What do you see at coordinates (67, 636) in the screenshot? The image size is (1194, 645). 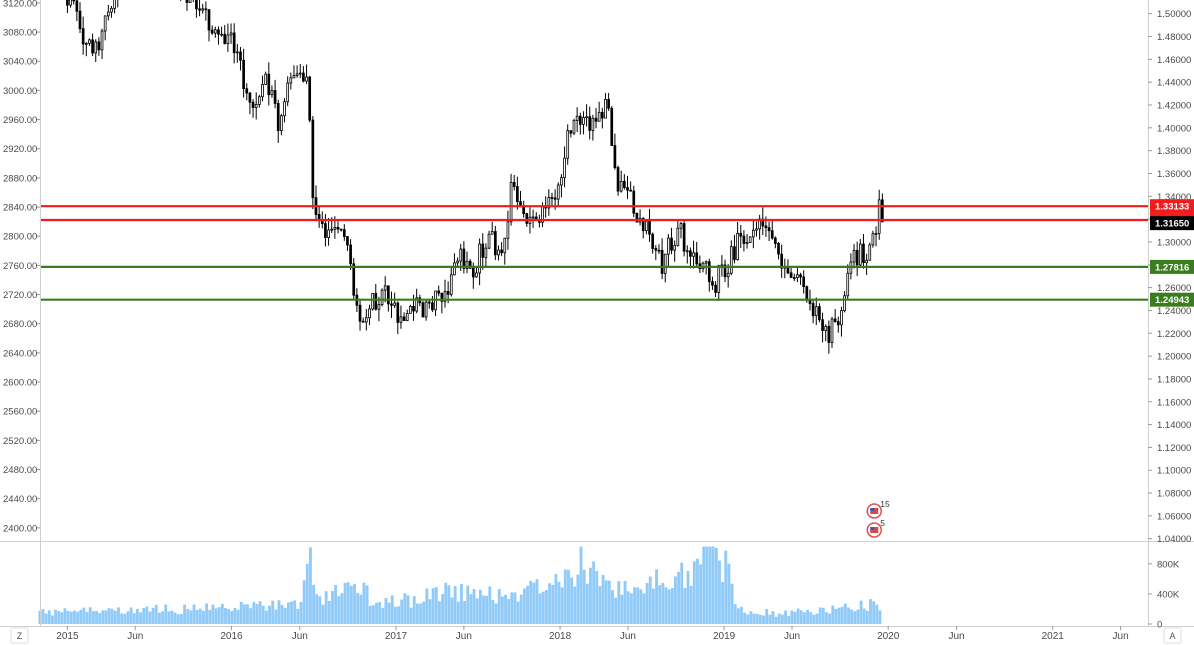 I see `x-tick-label: 2015` at bounding box center [67, 636].